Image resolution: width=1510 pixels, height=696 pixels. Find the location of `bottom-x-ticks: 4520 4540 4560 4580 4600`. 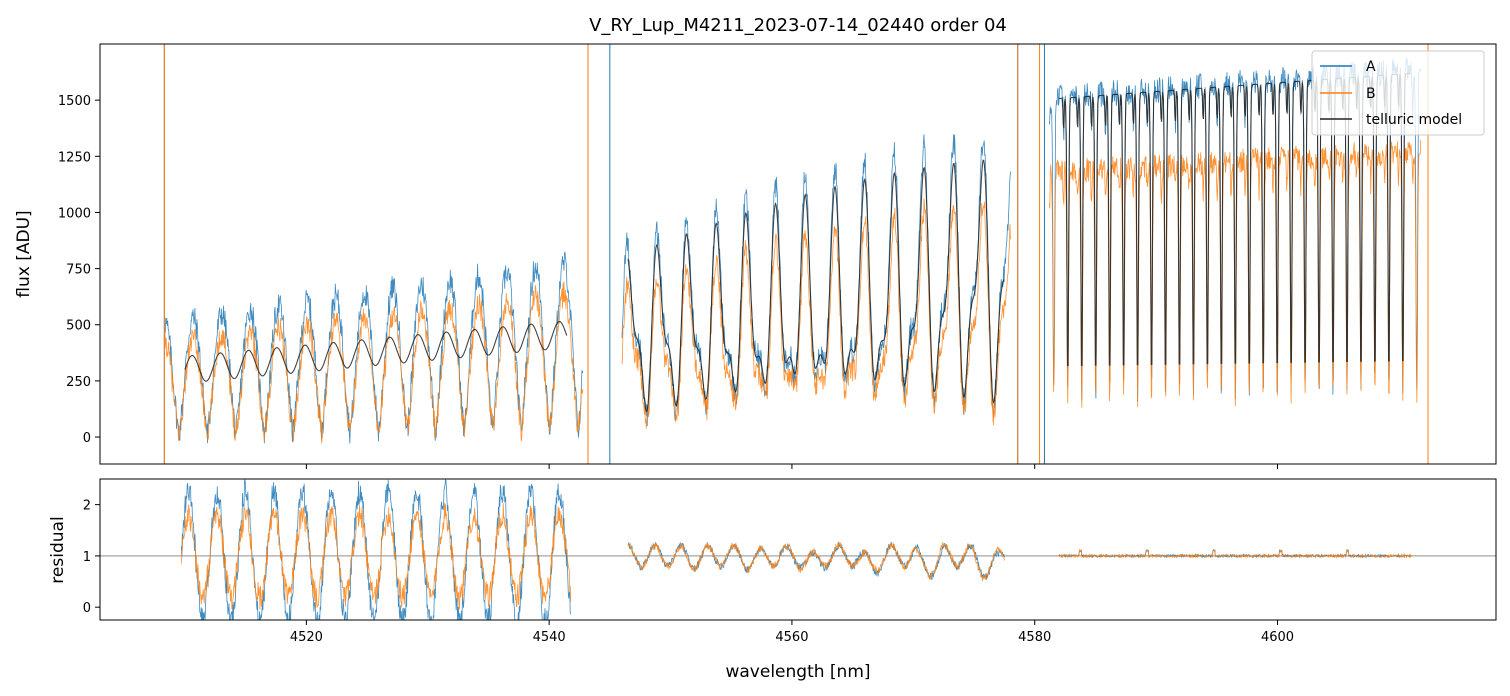

bottom-x-ticks: 4520 4540 4560 4580 4600 is located at coordinates (792, 632).